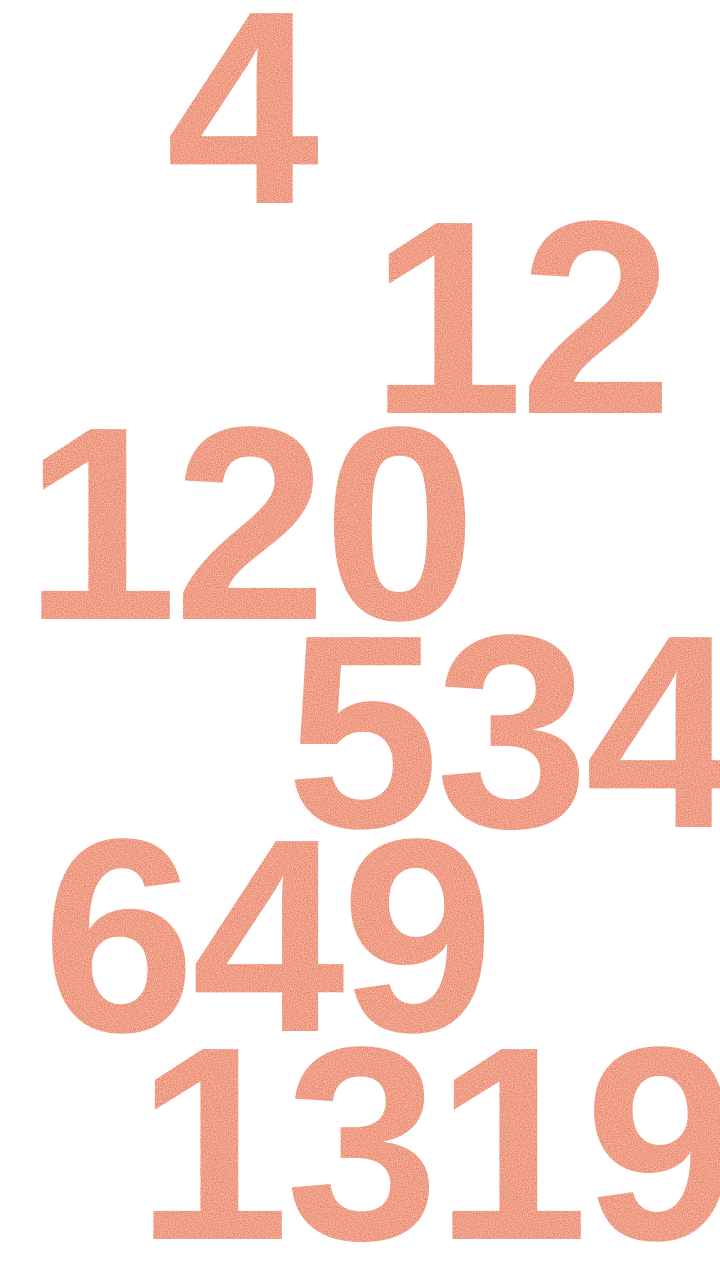 The height and width of the screenshot is (1280, 720). I want to click on number-4: 4, so click(242, 131).